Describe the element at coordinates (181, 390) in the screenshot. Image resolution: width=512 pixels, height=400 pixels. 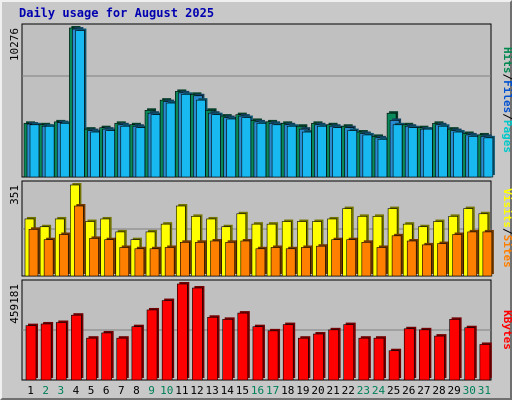
I see `x-tick-label: 11` at that location.